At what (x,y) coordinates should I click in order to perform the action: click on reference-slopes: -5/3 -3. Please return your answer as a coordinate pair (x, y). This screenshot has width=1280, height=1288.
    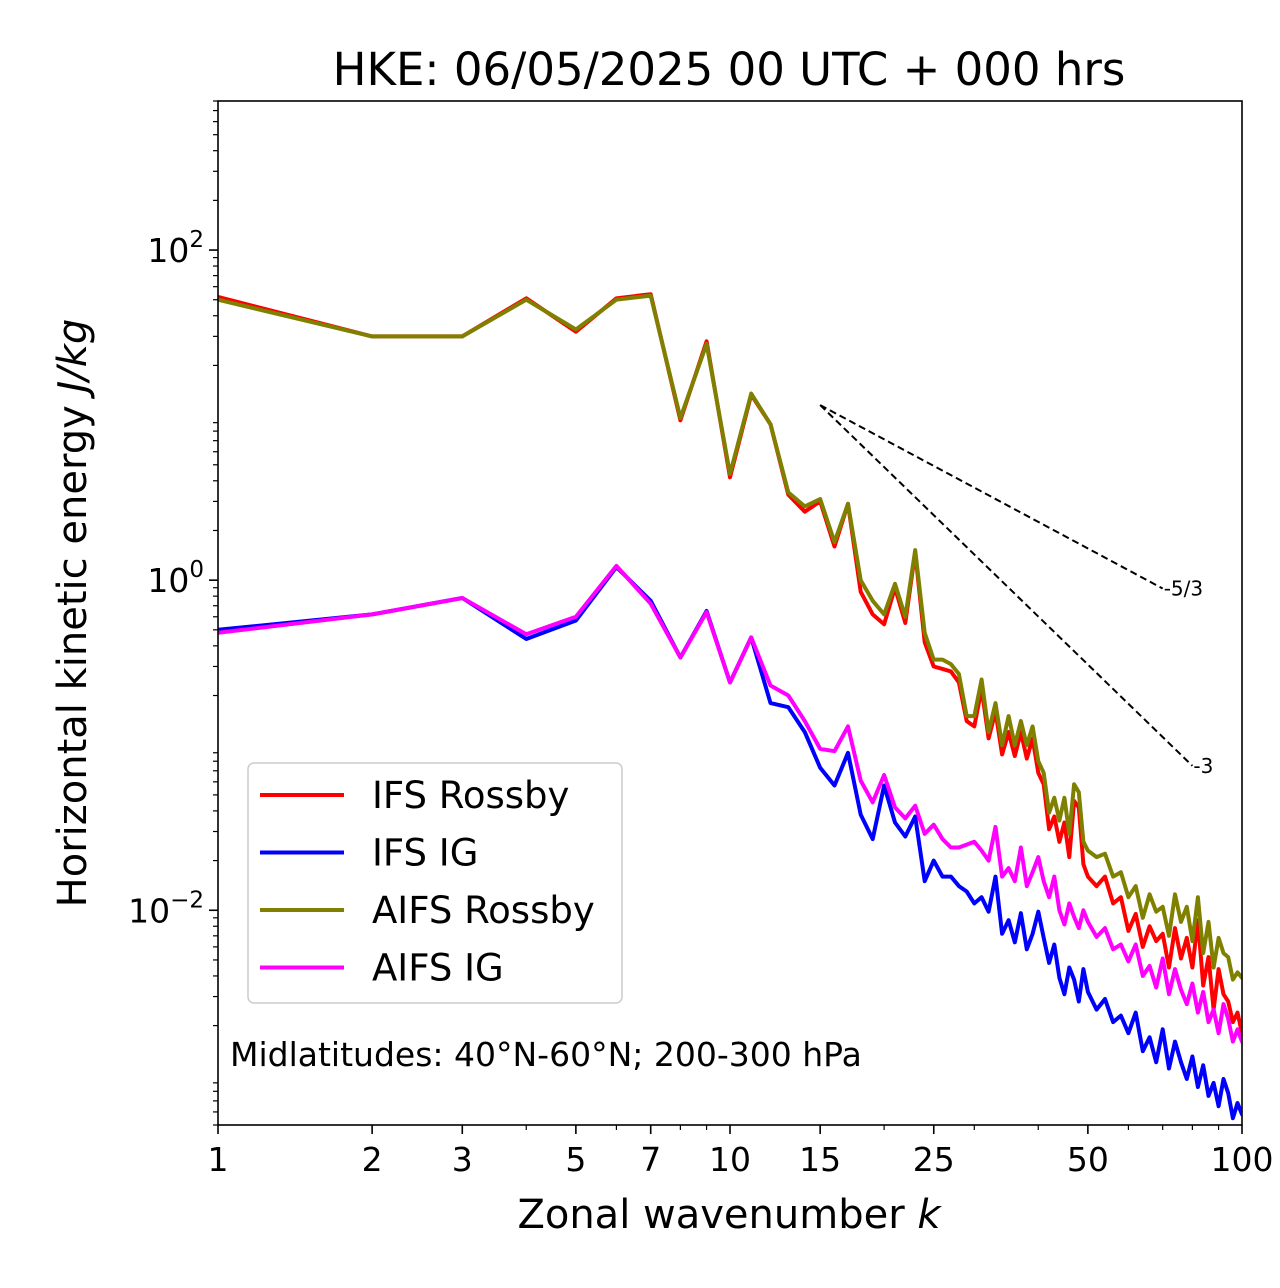
    Looking at the image, I should click on (1016, 591).